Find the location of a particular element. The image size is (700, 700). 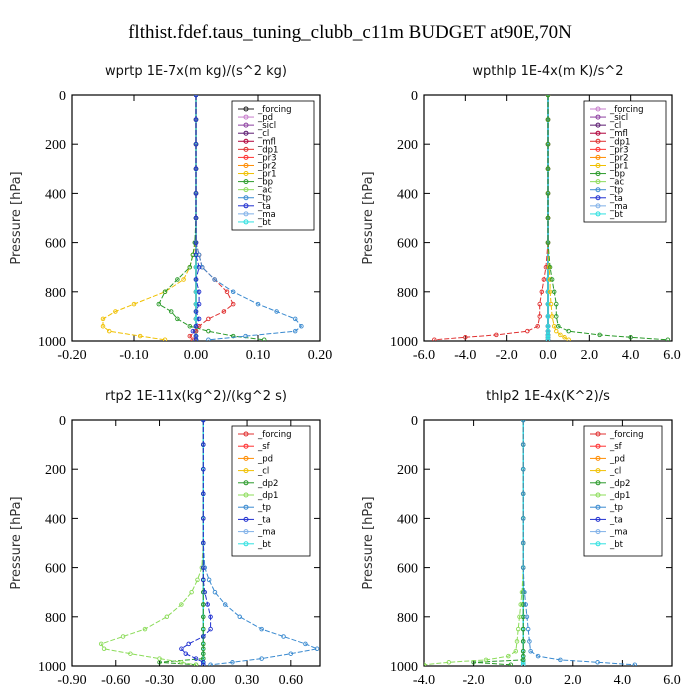

legend-label: _bt is located at coordinates (264, 223).